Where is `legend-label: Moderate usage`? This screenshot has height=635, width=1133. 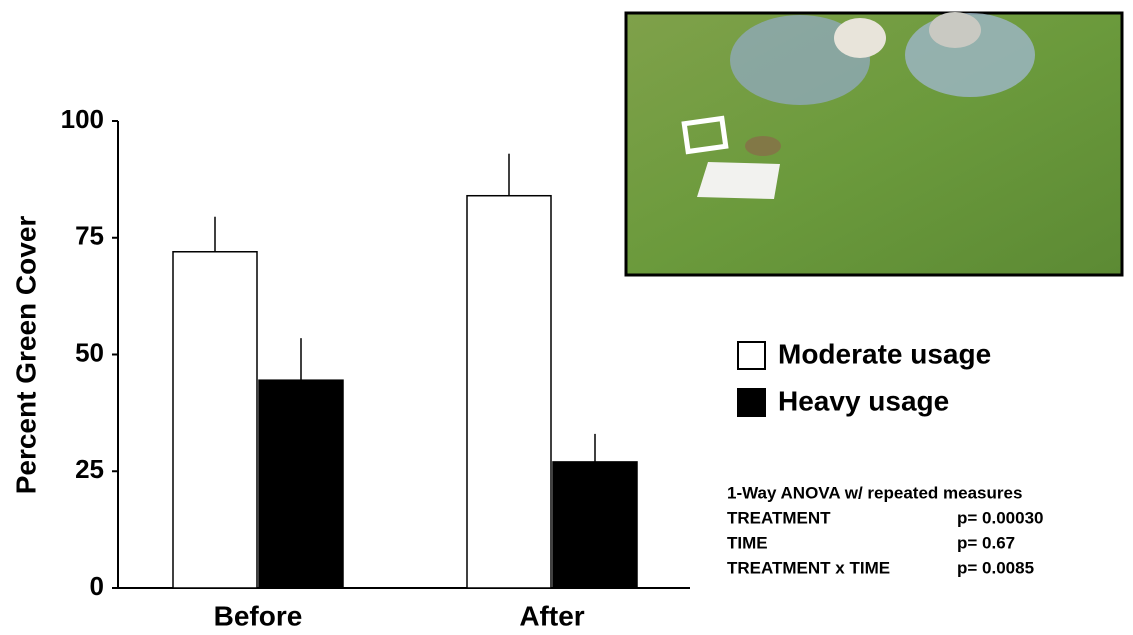
legend-label: Moderate usage is located at coordinates (884, 353).